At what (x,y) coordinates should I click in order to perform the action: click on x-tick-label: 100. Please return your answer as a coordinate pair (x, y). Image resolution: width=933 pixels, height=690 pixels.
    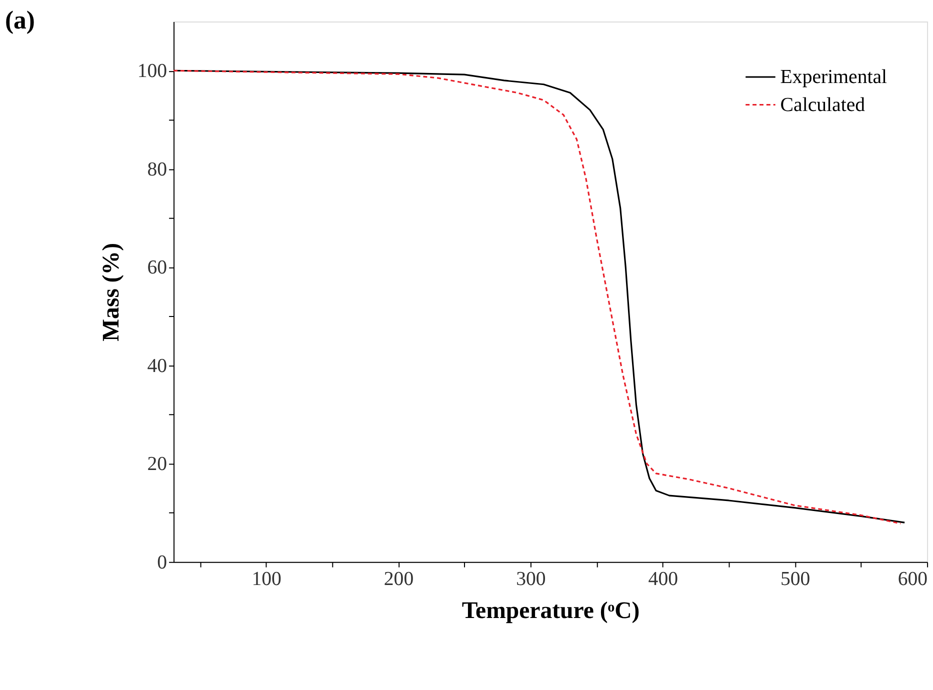
    Looking at the image, I should click on (267, 579).